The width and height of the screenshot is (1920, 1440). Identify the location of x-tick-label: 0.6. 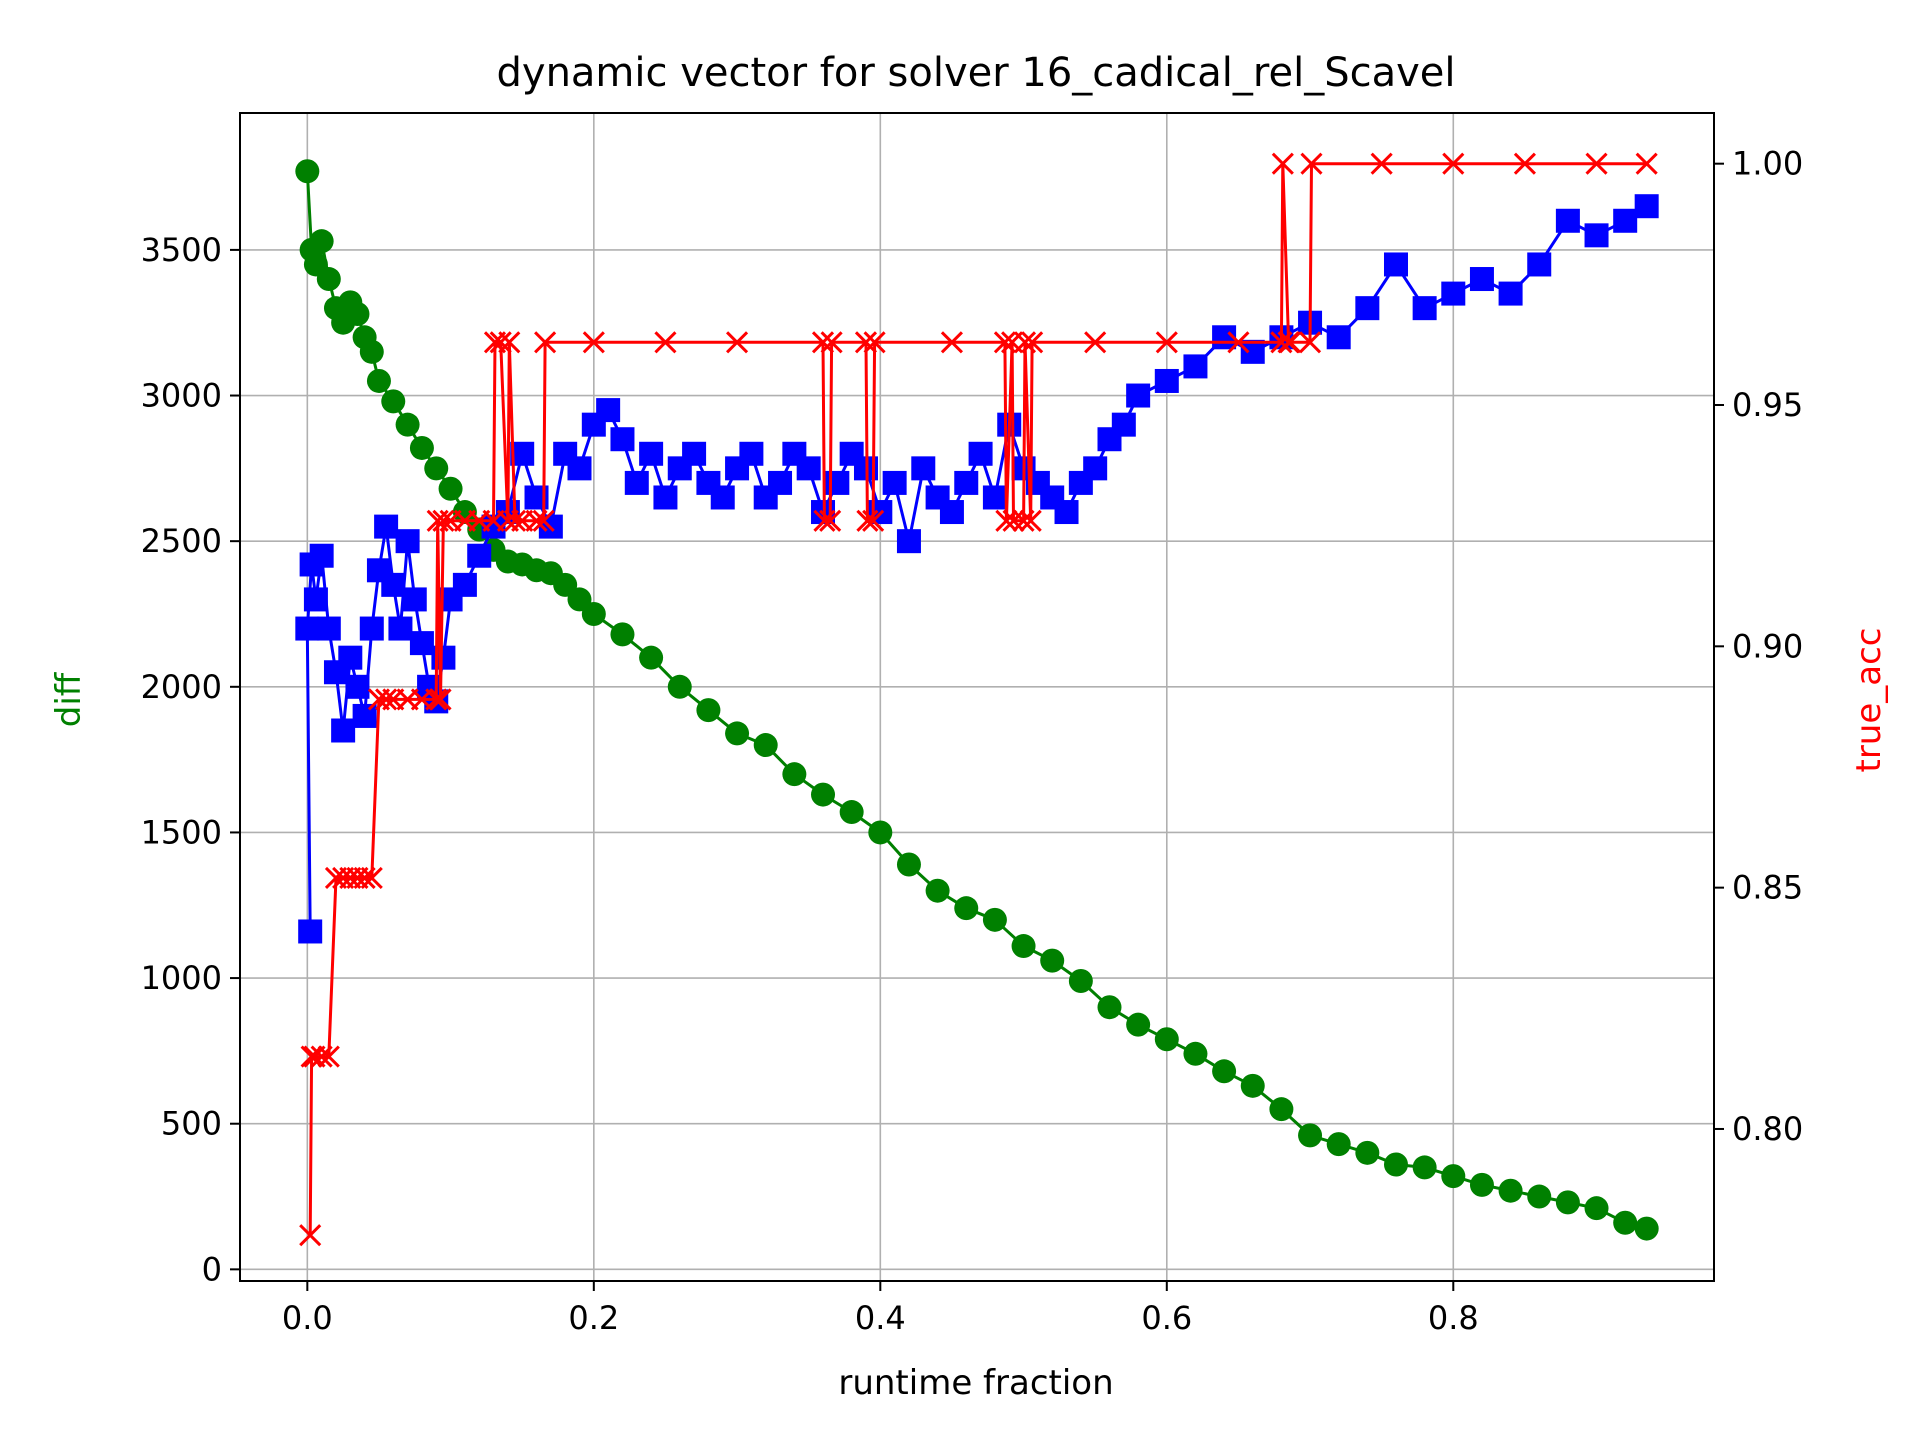
(1166, 1318).